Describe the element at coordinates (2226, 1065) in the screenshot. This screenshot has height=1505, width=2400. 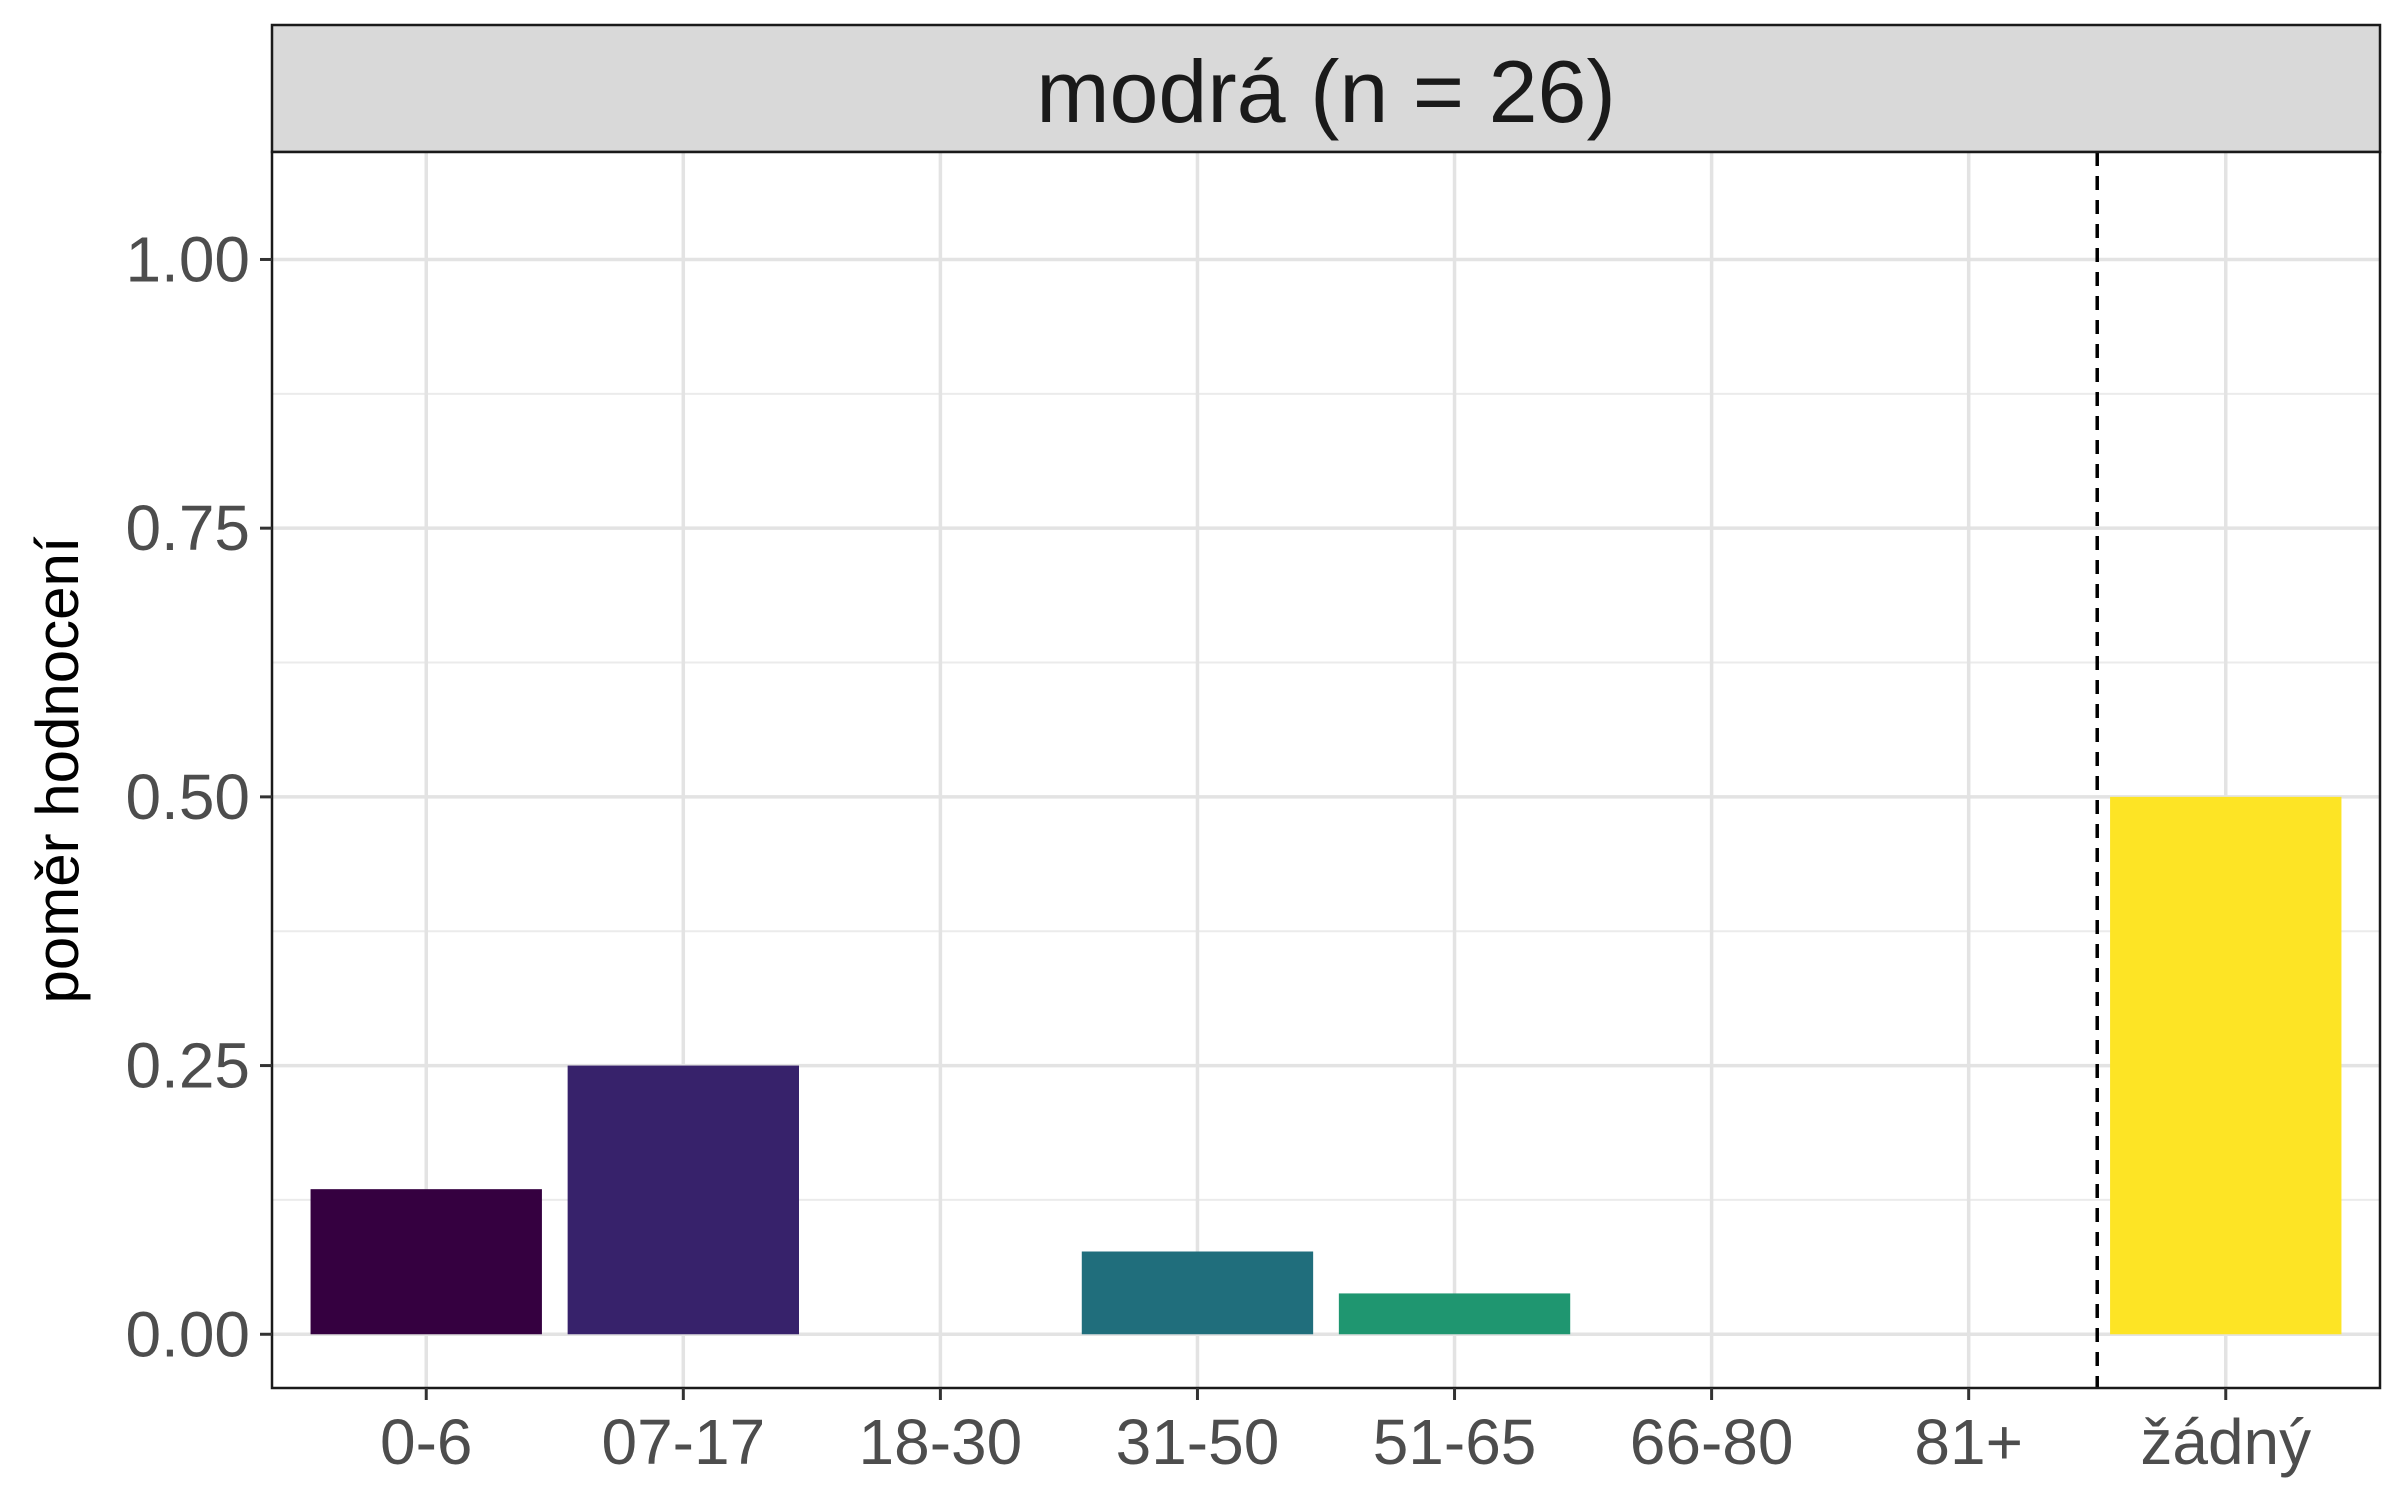
I see `bar-žádný` at that location.